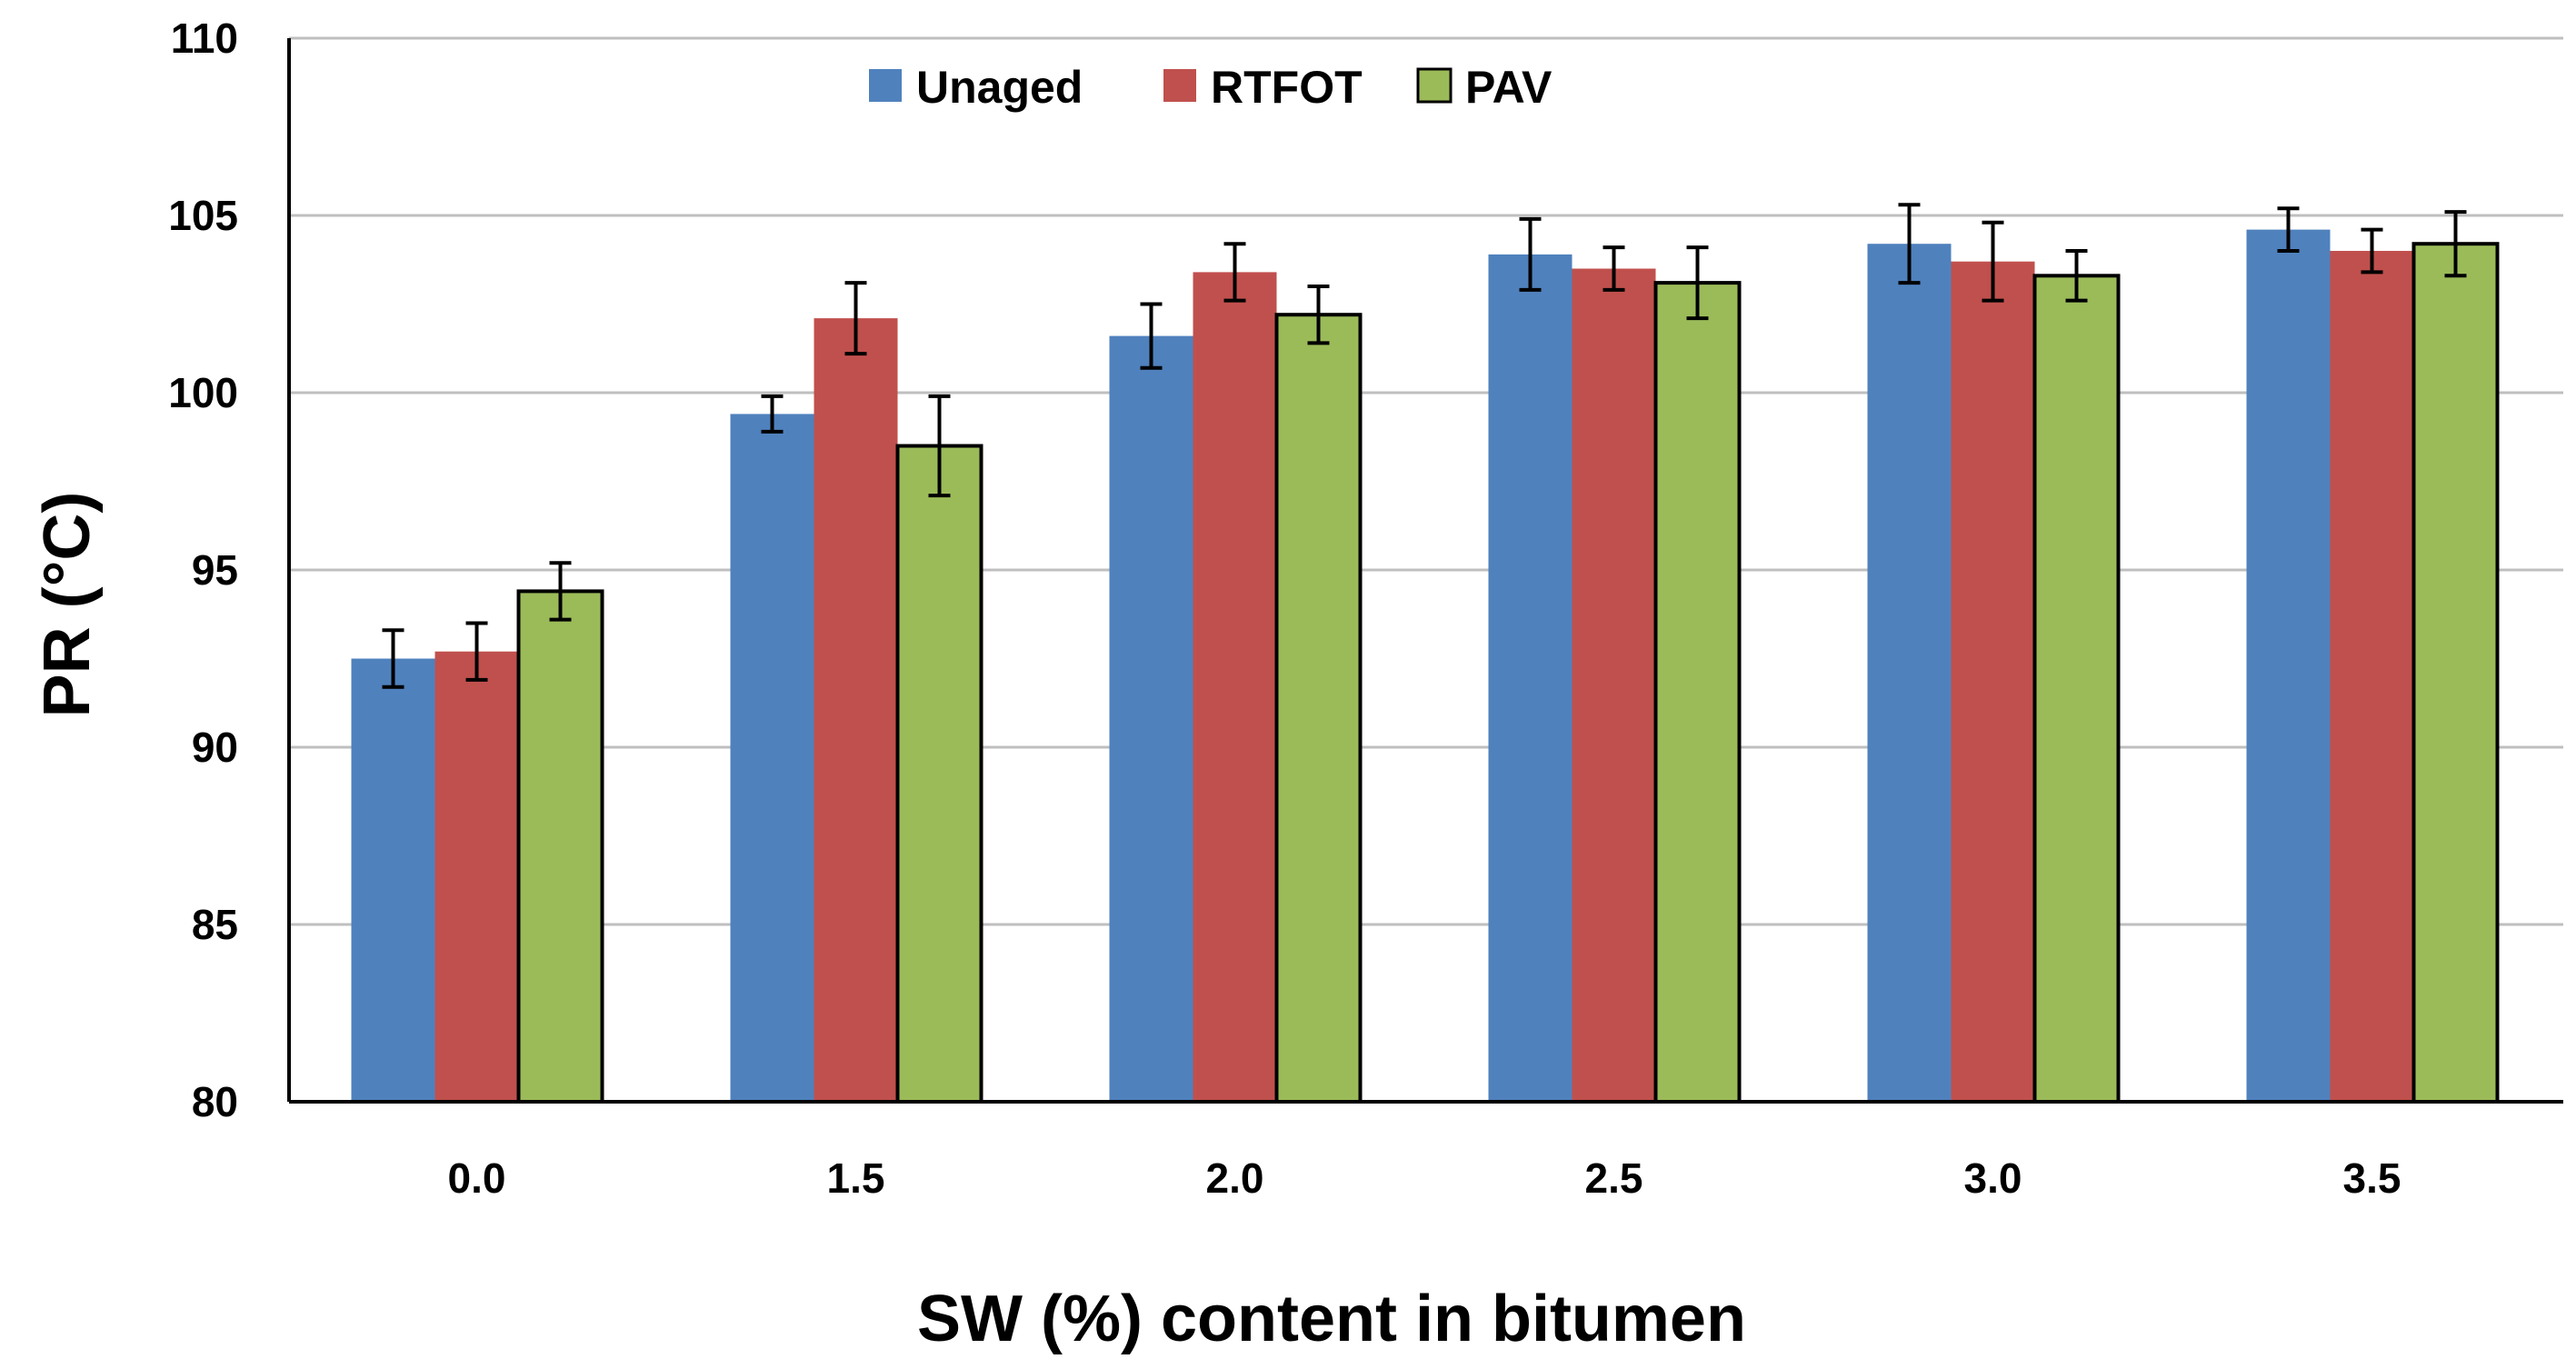 Image resolution: width=2576 pixels, height=1369 pixels. Describe the element at coordinates (1179, 85) in the screenshot. I see `legend-swatch-rtfot` at that location.